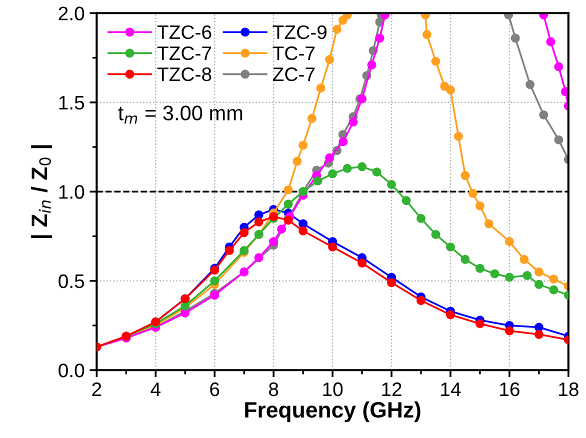 Image resolution: width=586 pixels, height=438 pixels. Describe the element at coordinates (71, 371) in the screenshot. I see `y-tick-label: 0.0` at that location.